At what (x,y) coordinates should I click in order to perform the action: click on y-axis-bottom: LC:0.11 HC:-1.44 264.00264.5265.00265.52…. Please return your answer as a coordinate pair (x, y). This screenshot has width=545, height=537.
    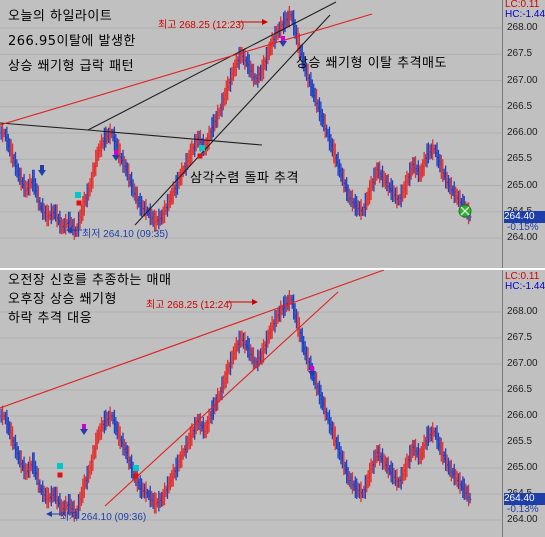
    Looking at the image, I should click on (523, 403).